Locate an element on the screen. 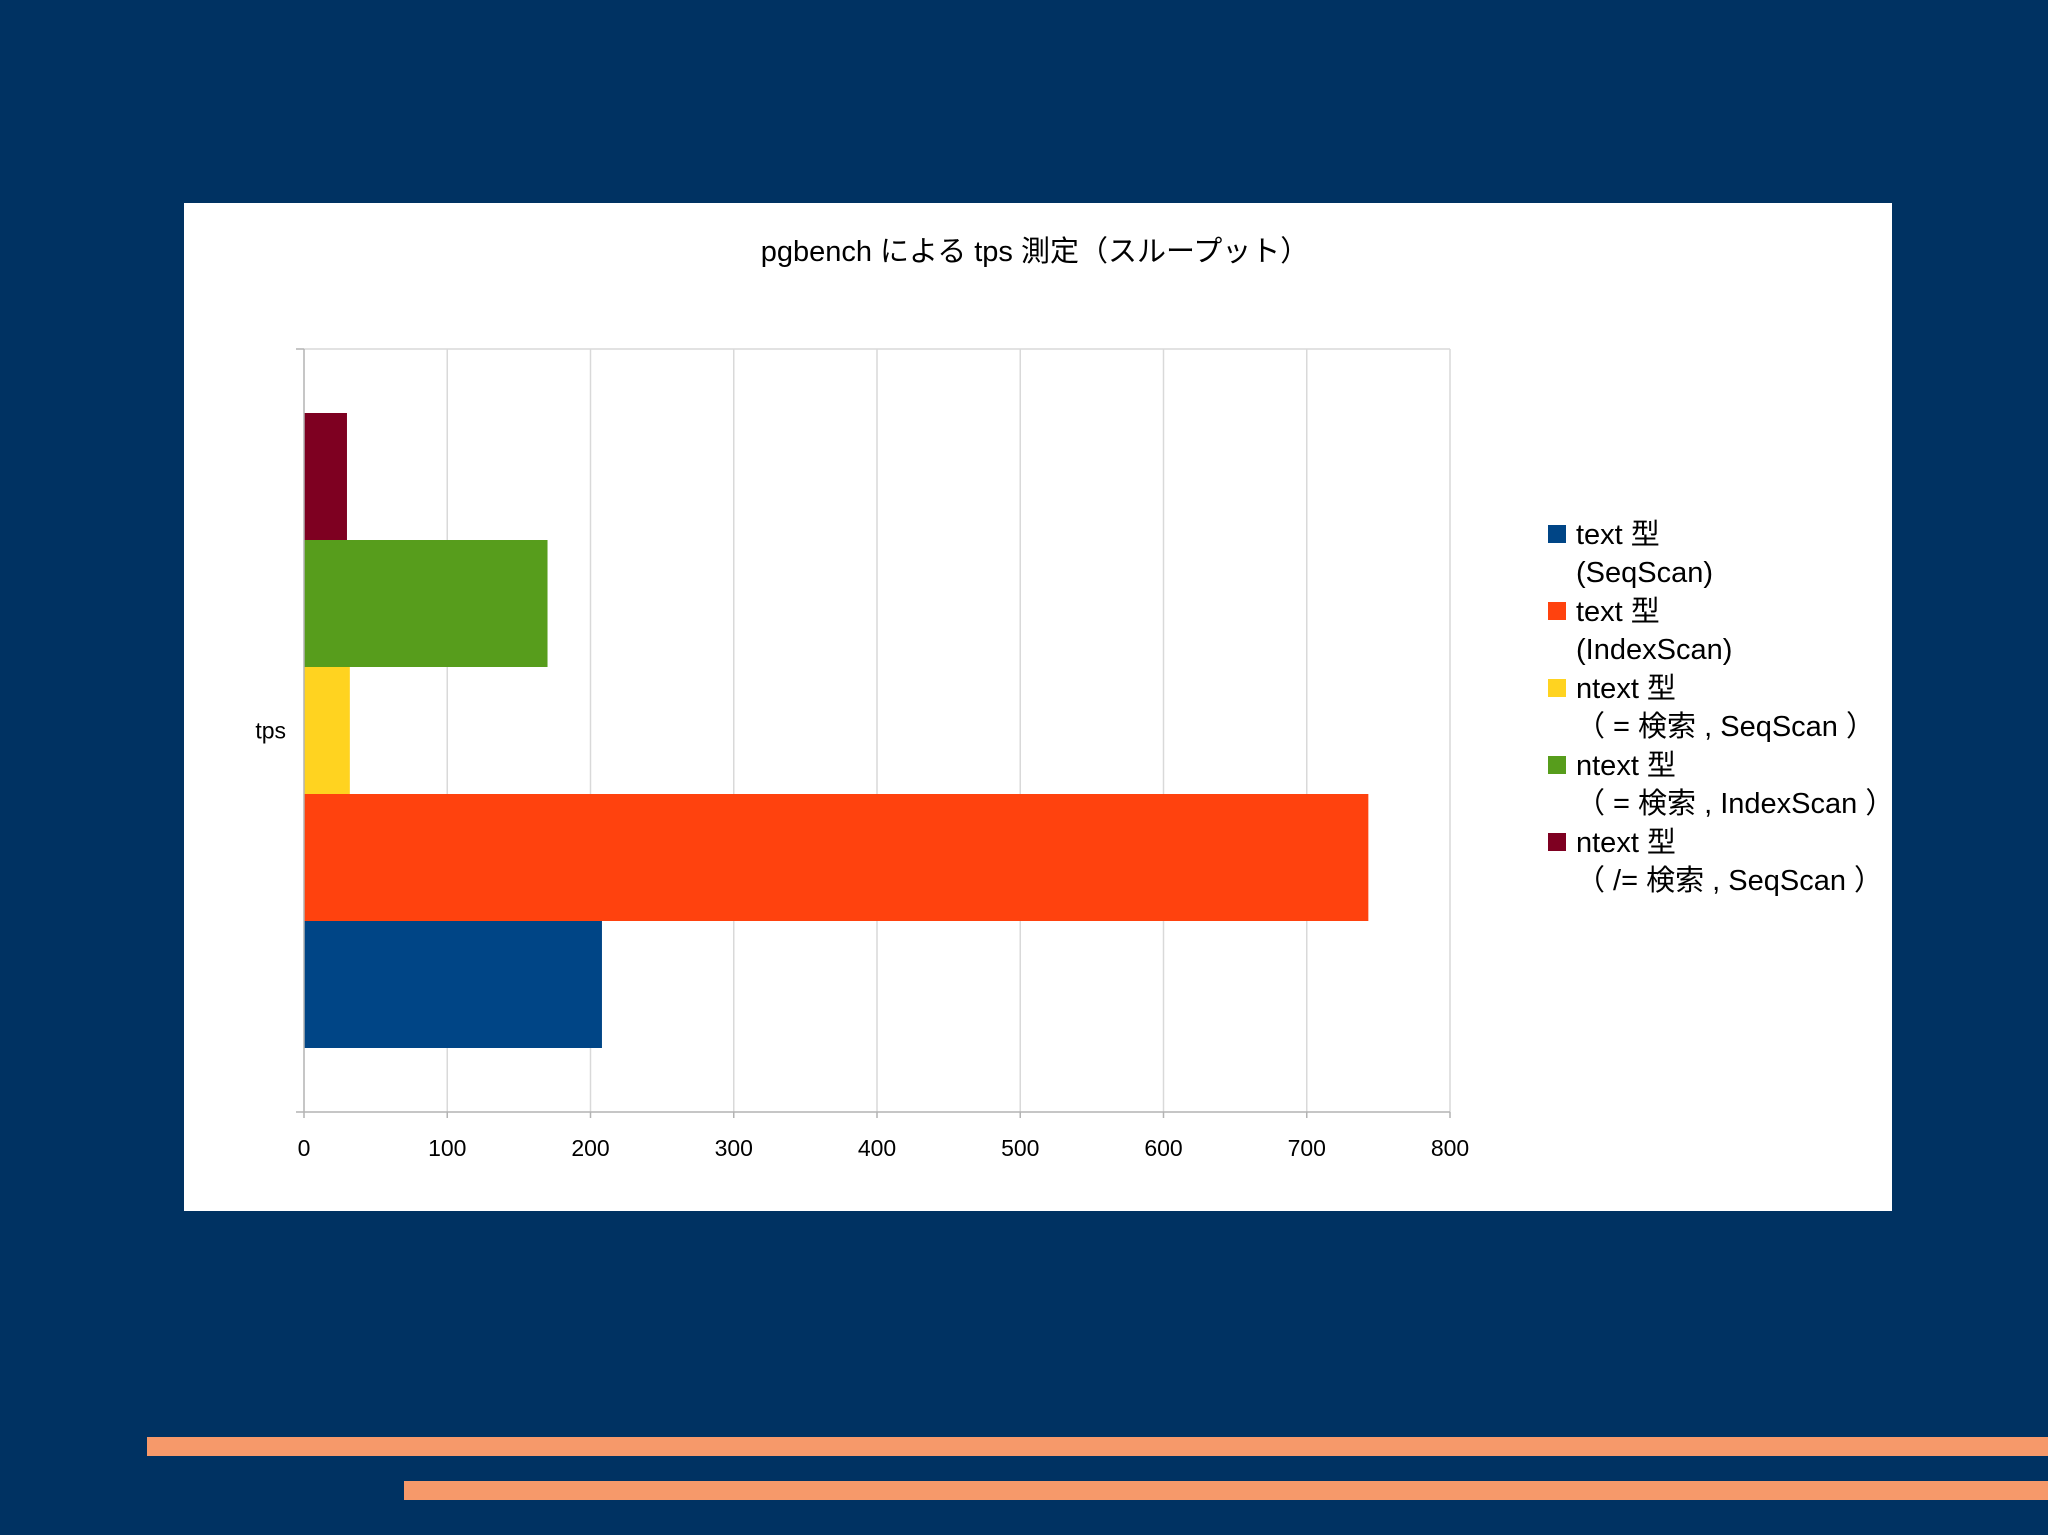  legend-item: text 型 (IndexScan) is located at coordinates (1721, 631).